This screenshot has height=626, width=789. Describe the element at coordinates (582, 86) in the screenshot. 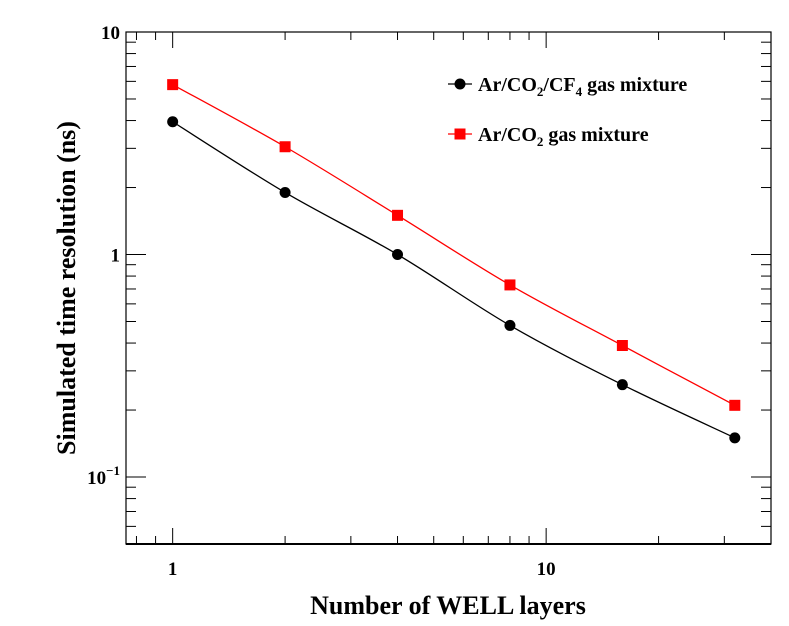

I see `legend-label: Ar/CO2/CF4 gas mixture` at that location.